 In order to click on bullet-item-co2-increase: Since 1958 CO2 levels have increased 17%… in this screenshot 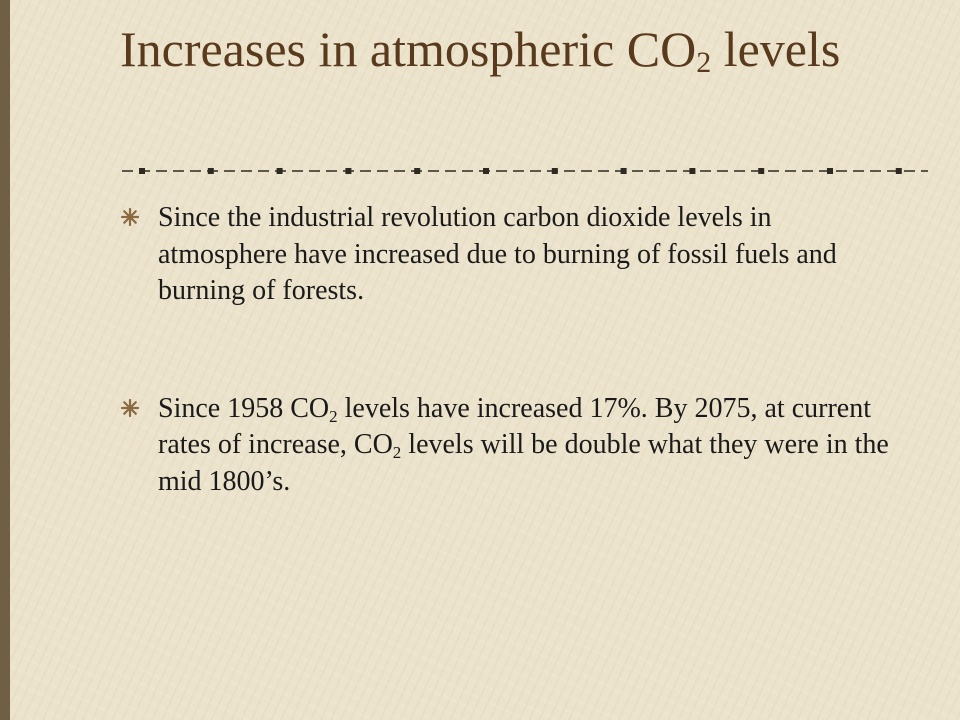, I will do `click(510, 446)`.